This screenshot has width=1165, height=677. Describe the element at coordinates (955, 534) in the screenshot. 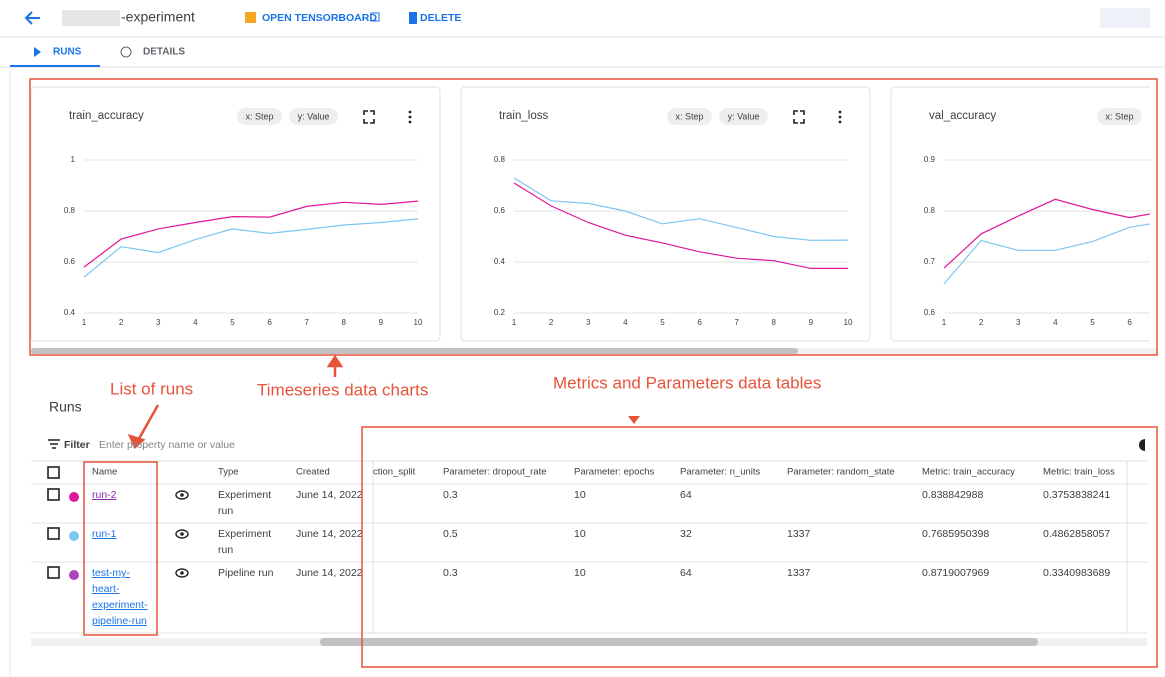

I see `cell: 0.7685950398` at that location.